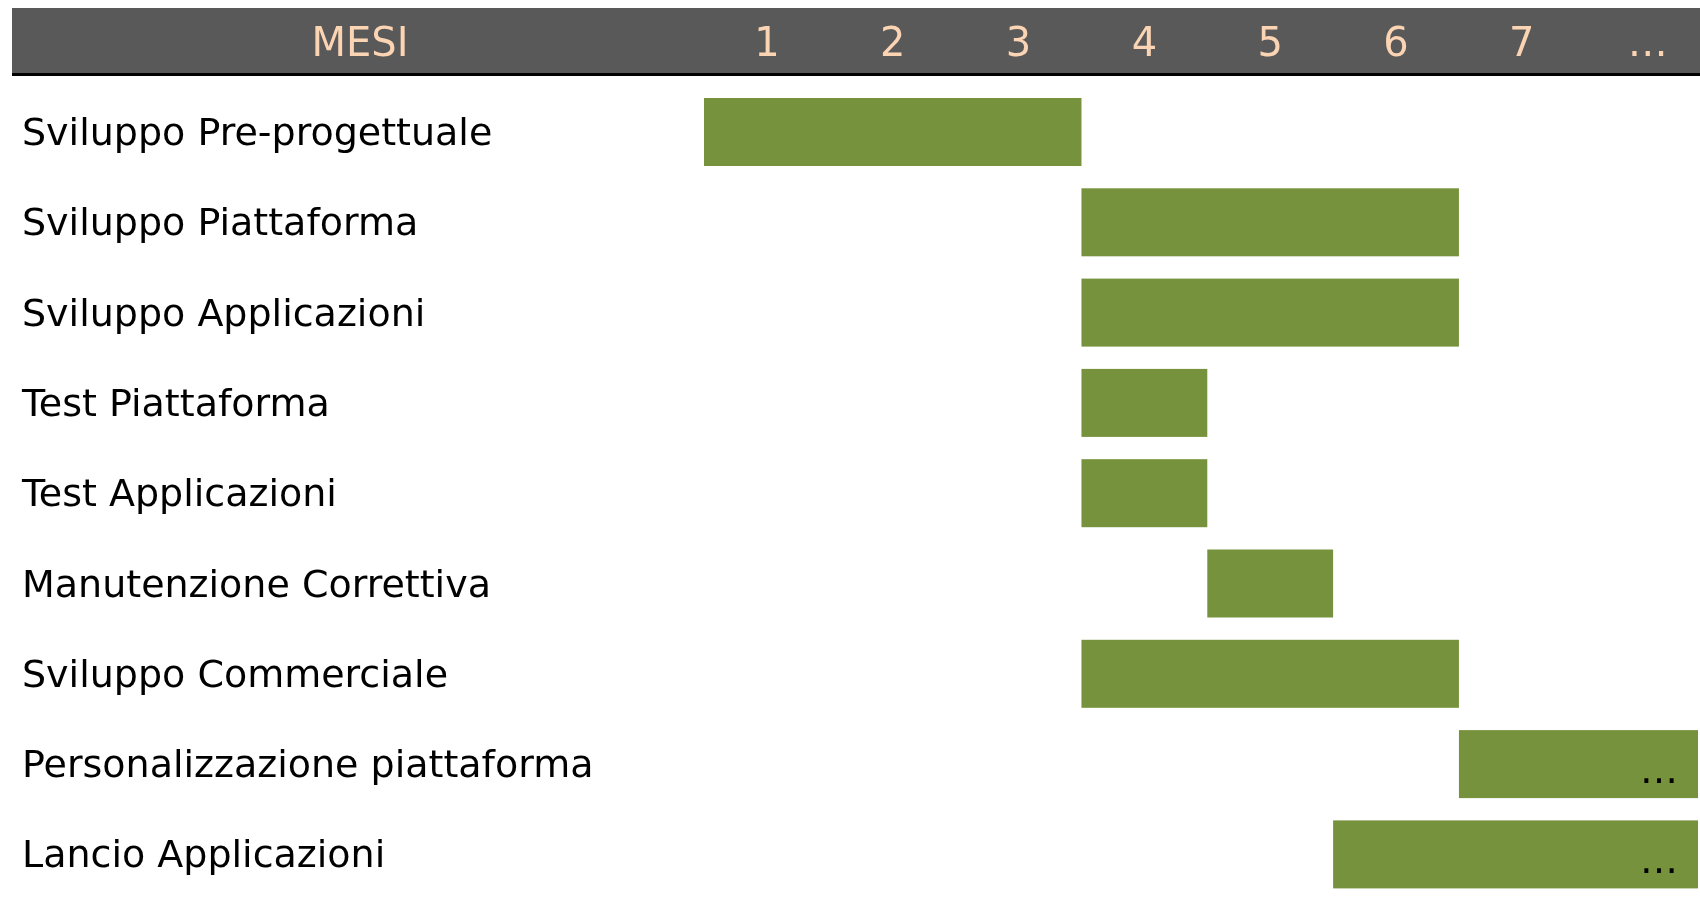 This screenshot has width=1700, height=906. What do you see at coordinates (1396, 42) in the screenshot?
I see `x-tick-label: 6` at bounding box center [1396, 42].